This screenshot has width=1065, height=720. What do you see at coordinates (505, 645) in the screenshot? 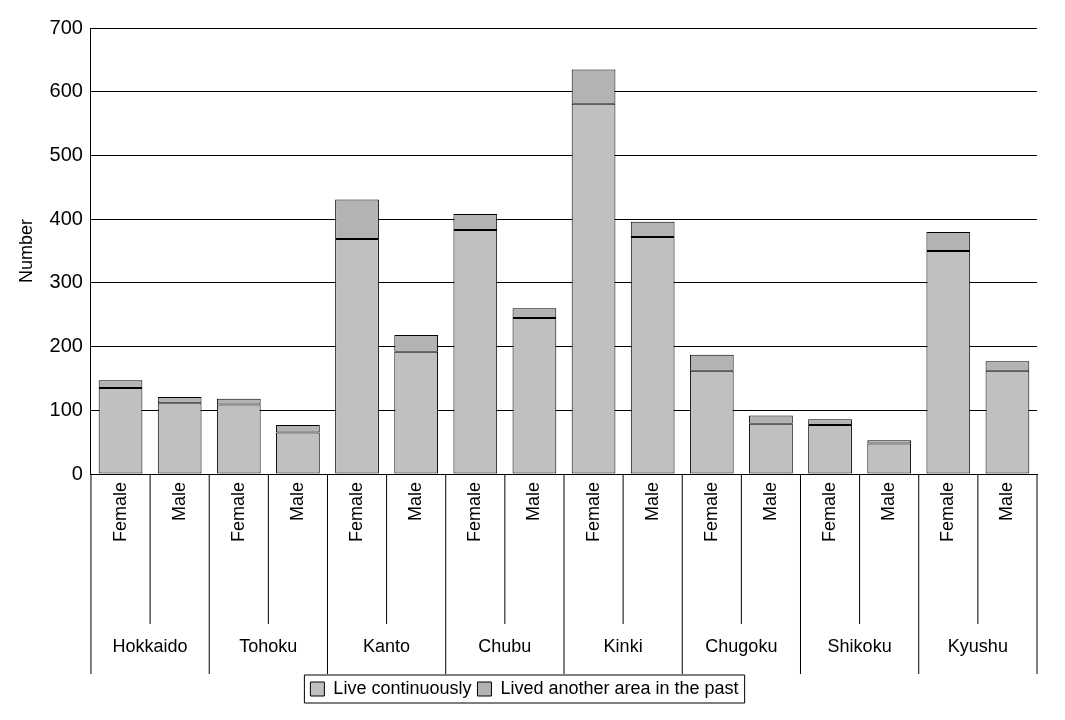
I see `text: Chubu` at bounding box center [505, 645].